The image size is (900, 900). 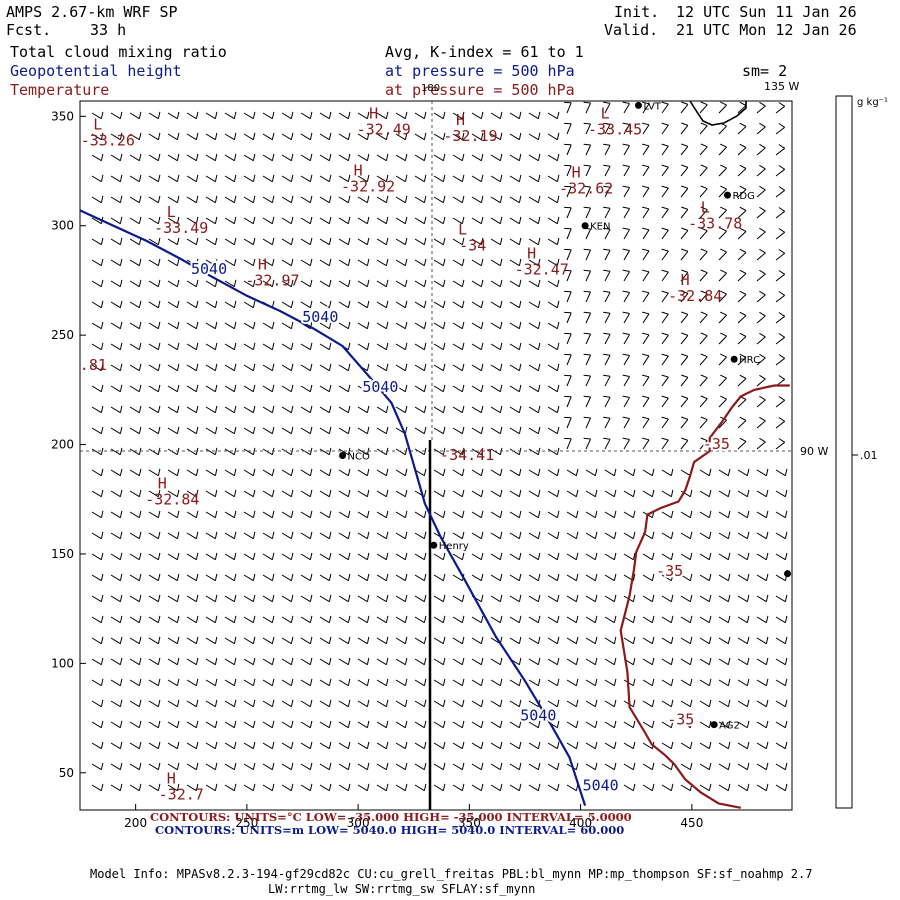 I want to click on station-marker: RDG, so click(x=739, y=196).